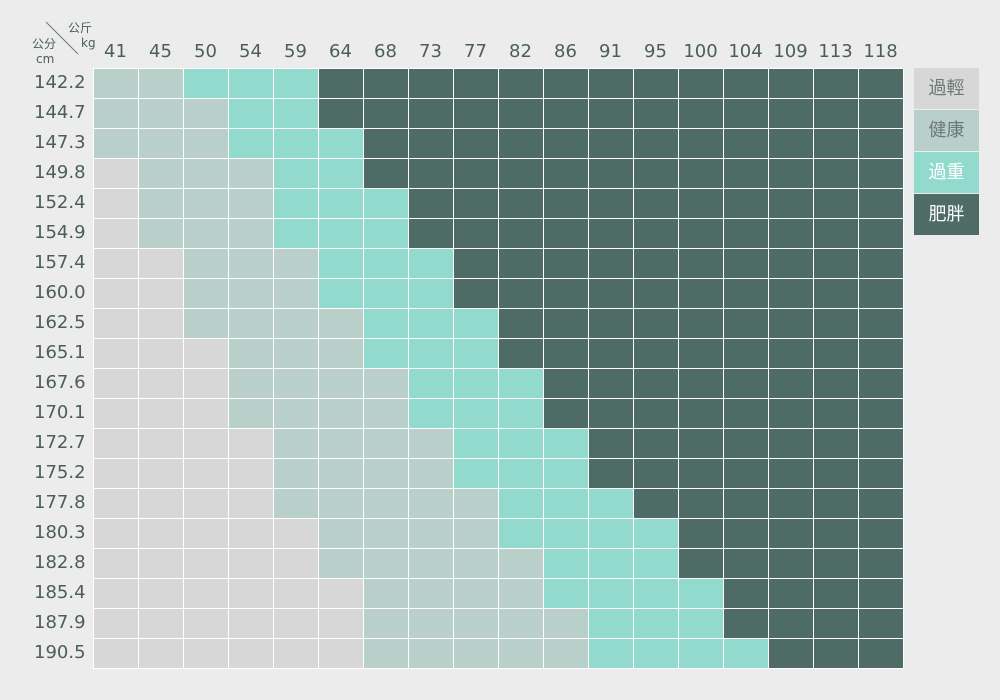 Image resolution: width=1000 pixels, height=700 pixels. What do you see at coordinates (520, 51) in the screenshot?
I see `x-tick-label: 82` at bounding box center [520, 51].